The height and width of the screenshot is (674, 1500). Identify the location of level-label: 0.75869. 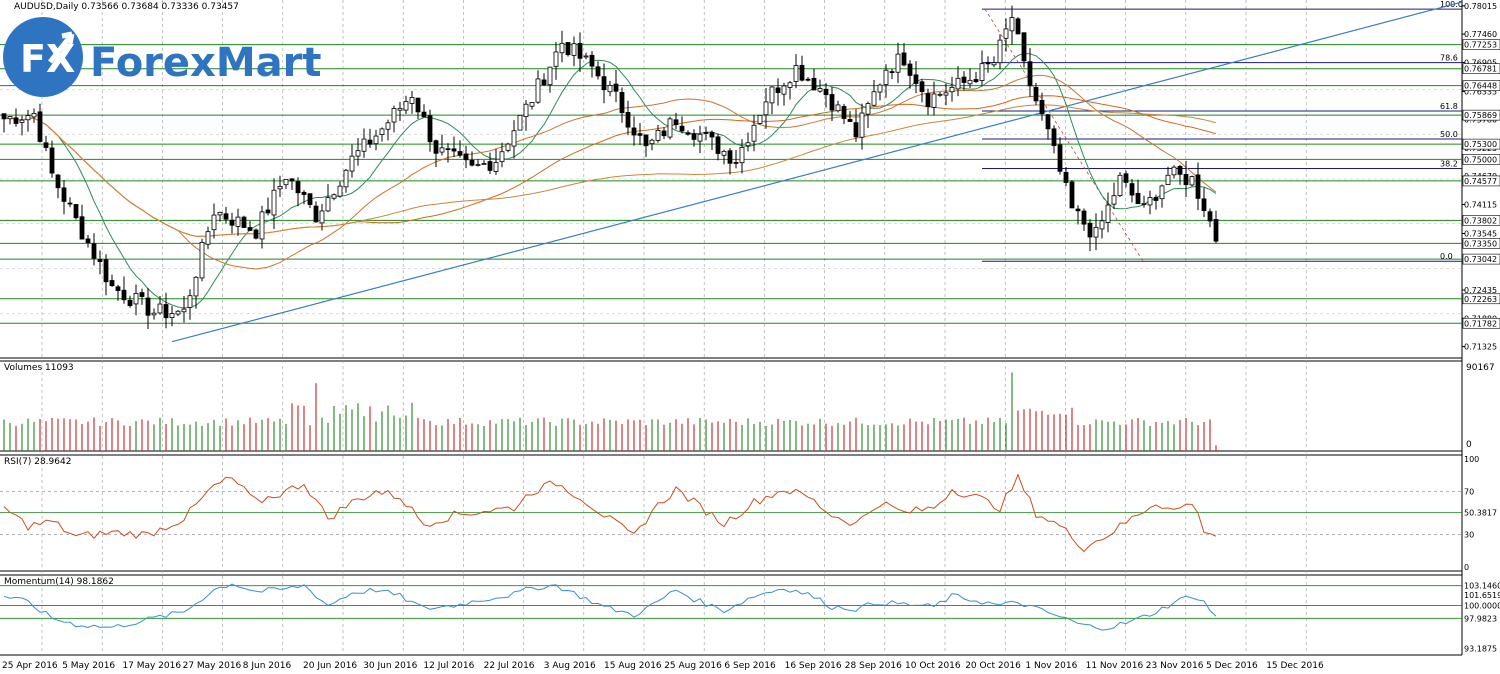
(1480, 115).